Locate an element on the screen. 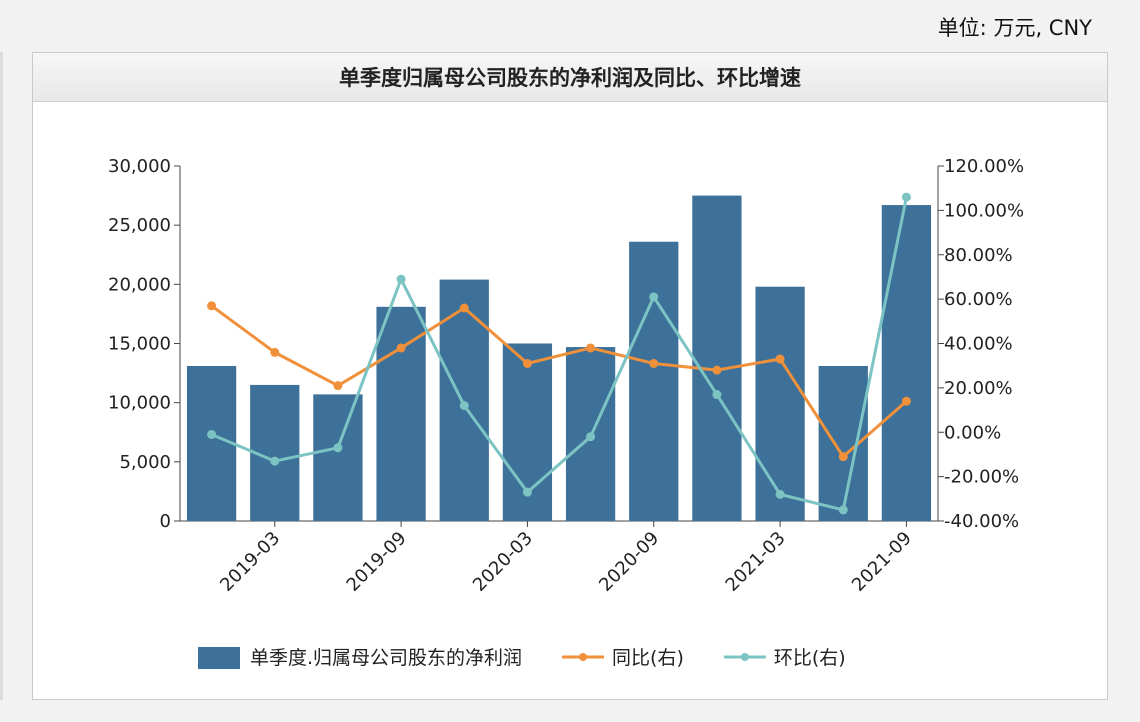  y-left-tick-label: 30,000 is located at coordinates (139, 166).